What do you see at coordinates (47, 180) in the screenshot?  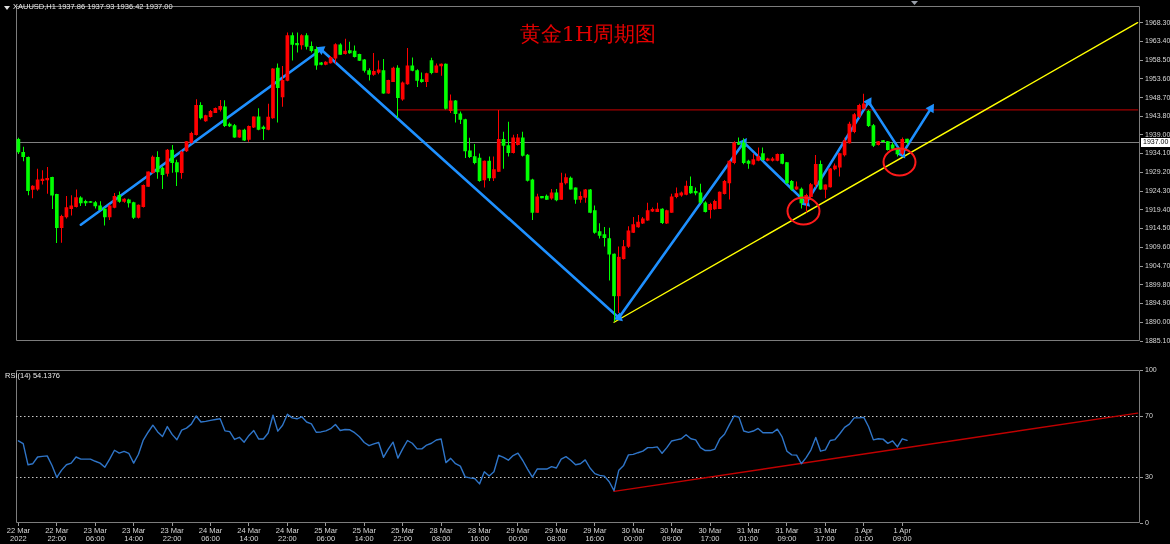 I see `candlestick` at bounding box center [47, 180].